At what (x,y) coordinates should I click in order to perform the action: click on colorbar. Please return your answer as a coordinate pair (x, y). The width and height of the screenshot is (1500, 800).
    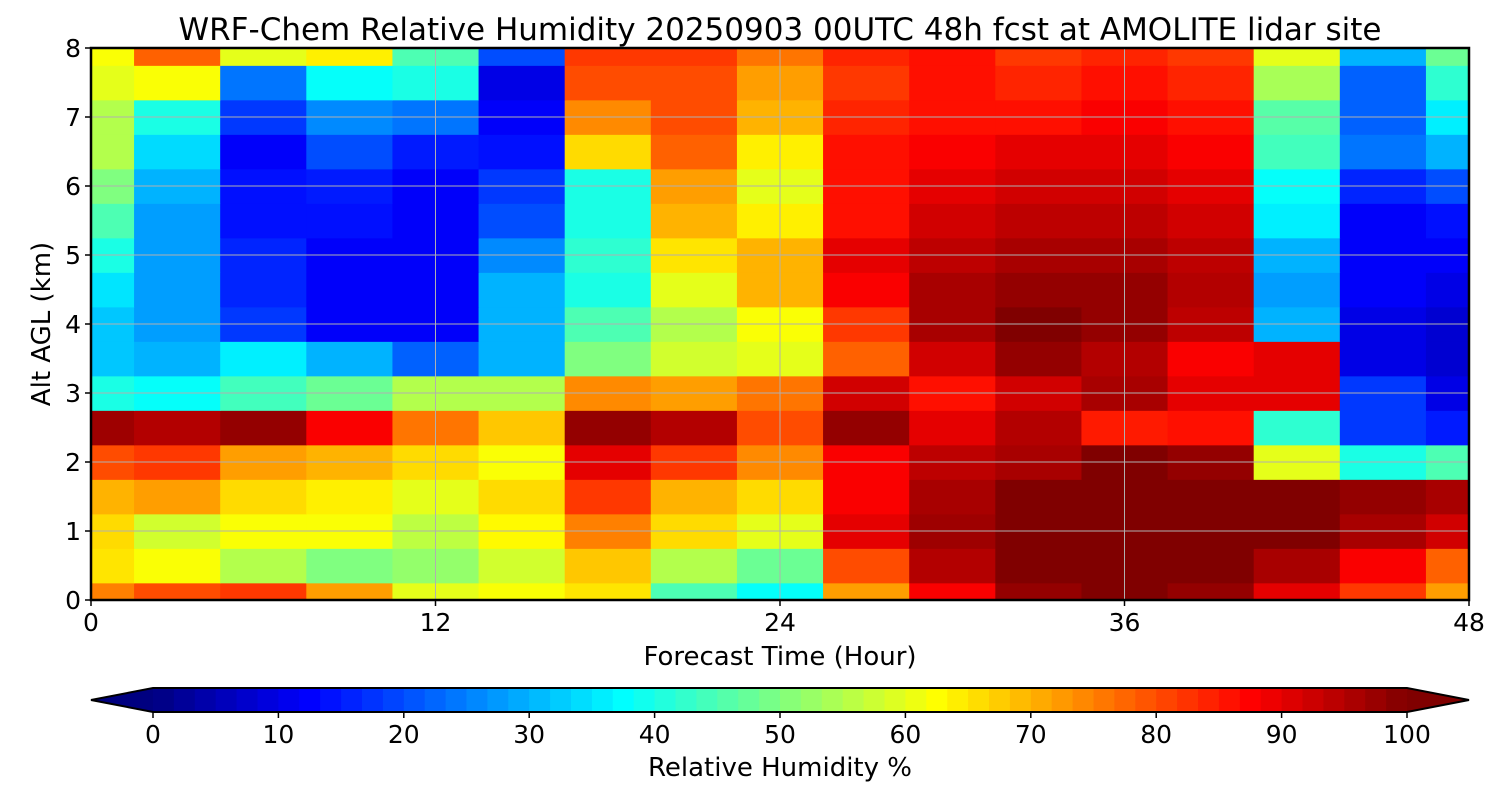
    Looking at the image, I should click on (780, 700).